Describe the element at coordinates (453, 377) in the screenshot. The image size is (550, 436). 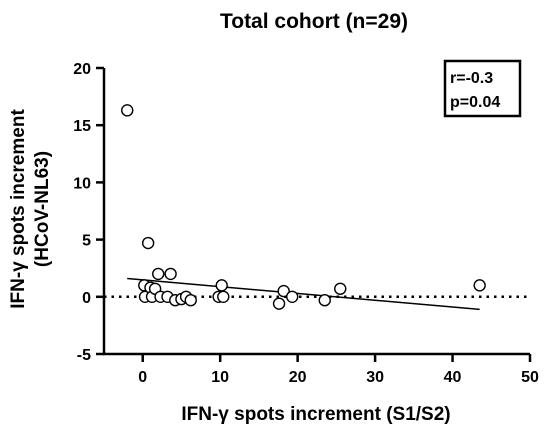
I see `x-tick-label: 40` at that location.